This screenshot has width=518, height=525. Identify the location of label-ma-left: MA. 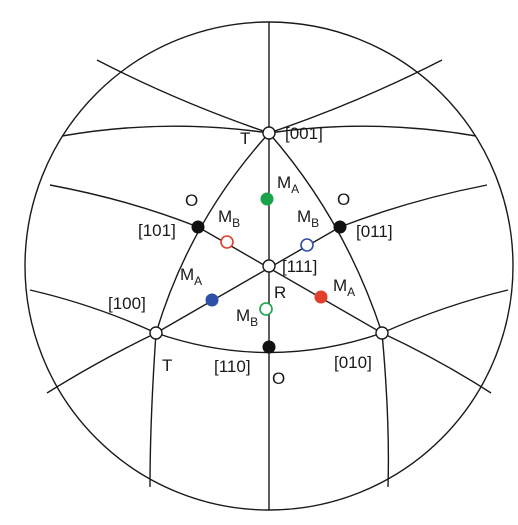
(191, 276).